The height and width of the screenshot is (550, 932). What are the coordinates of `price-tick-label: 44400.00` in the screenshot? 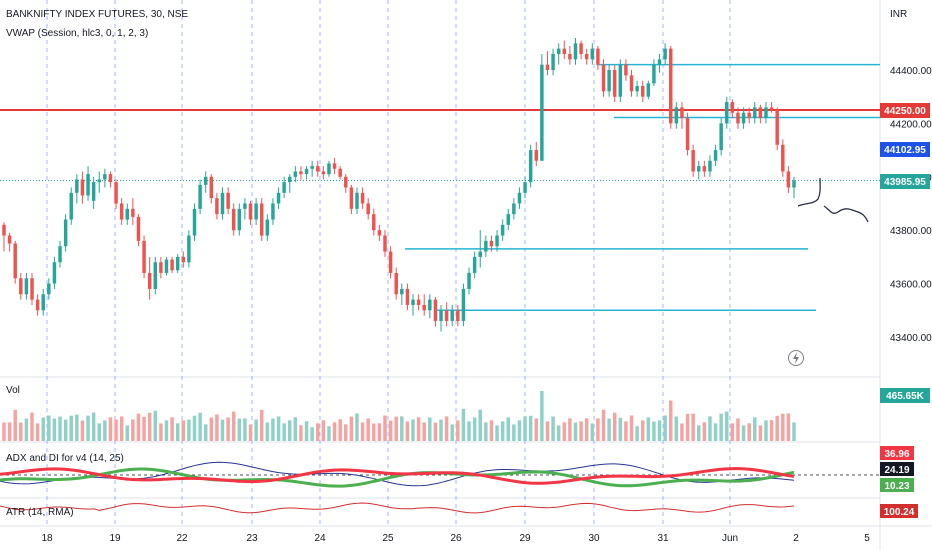 It's located at (911, 71).